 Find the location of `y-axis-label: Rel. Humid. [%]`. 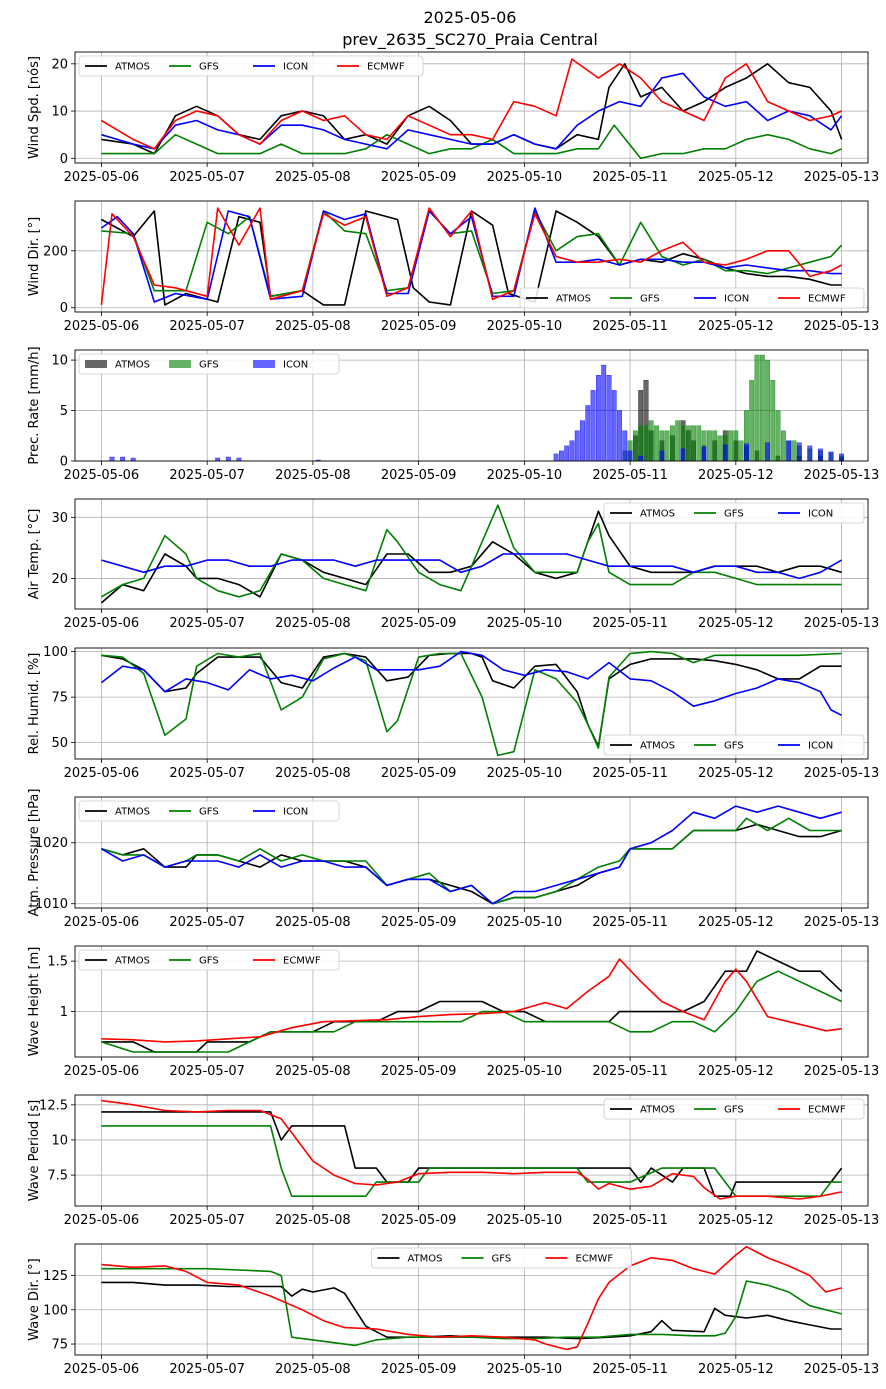

y-axis-label: Rel. Humid. [%] is located at coordinates (34, 704).